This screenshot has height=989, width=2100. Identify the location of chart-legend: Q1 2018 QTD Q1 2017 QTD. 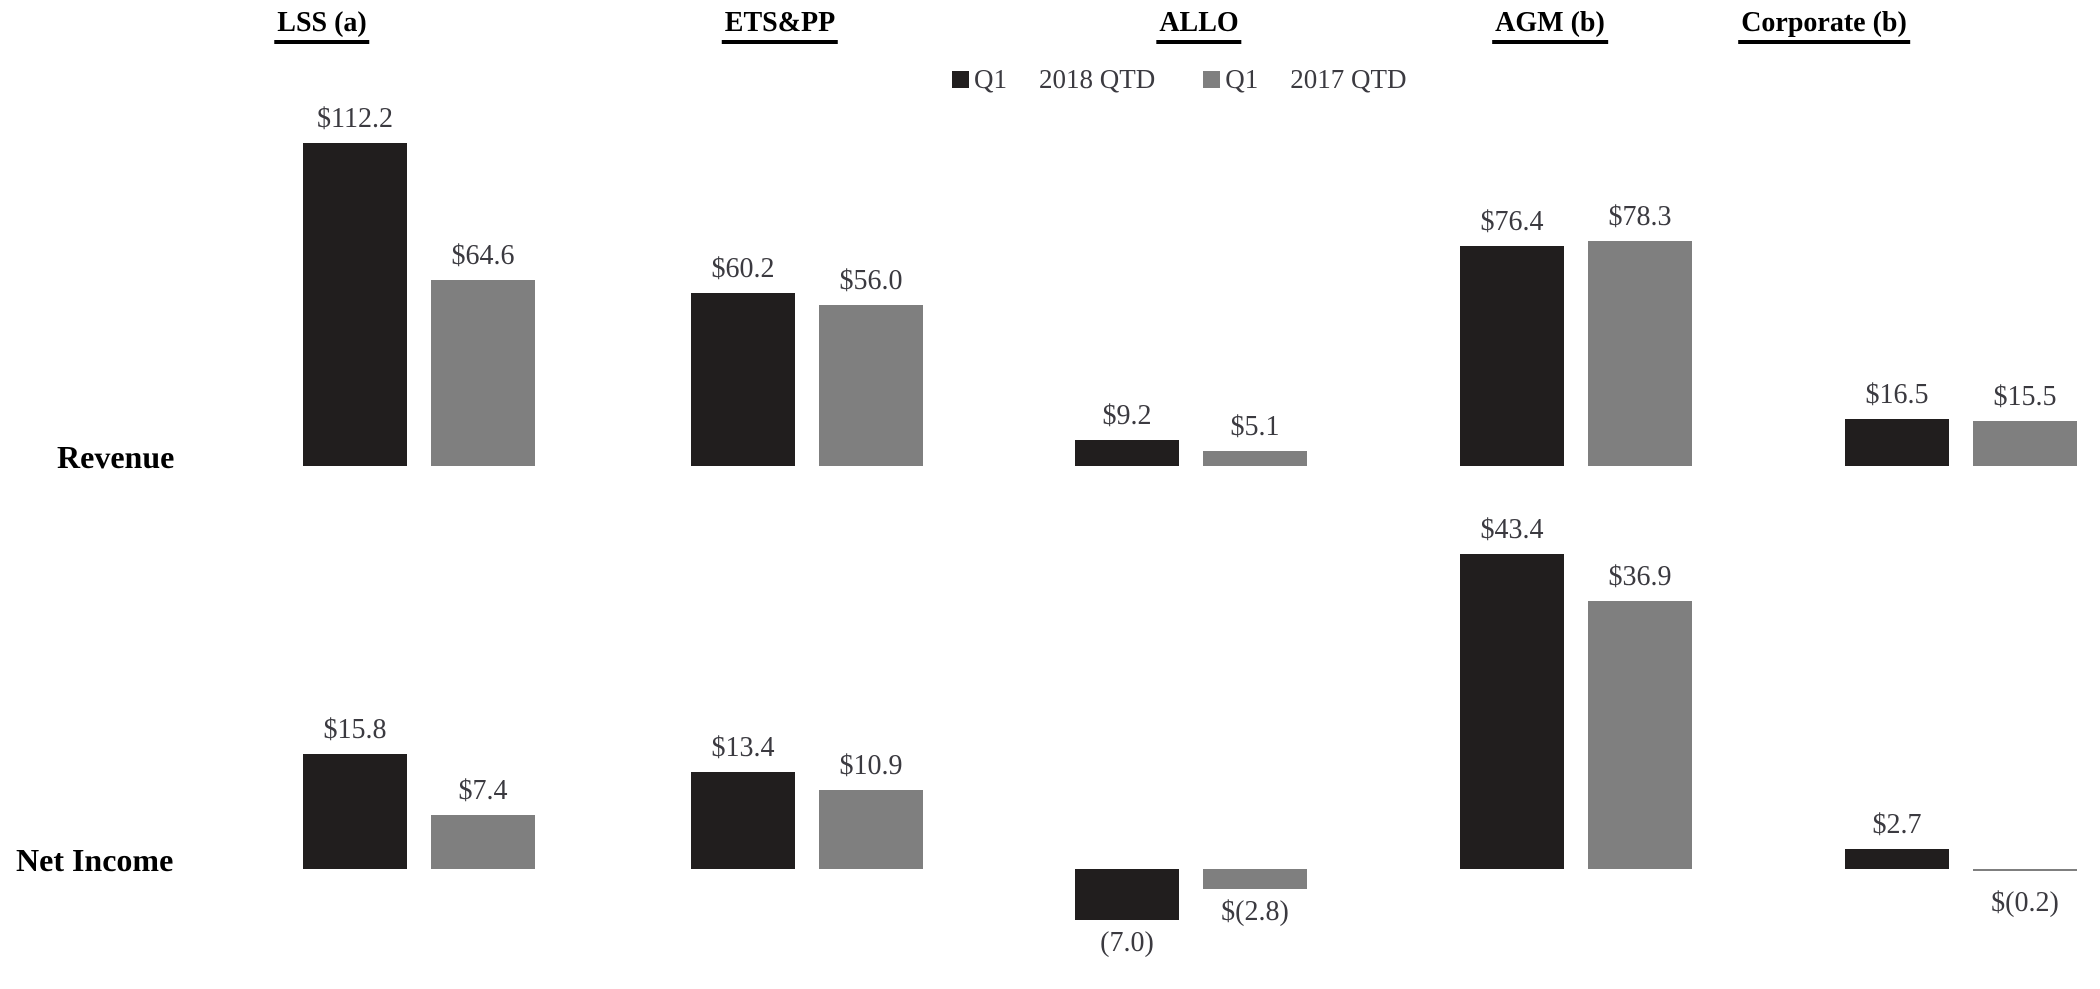
(1179, 79).